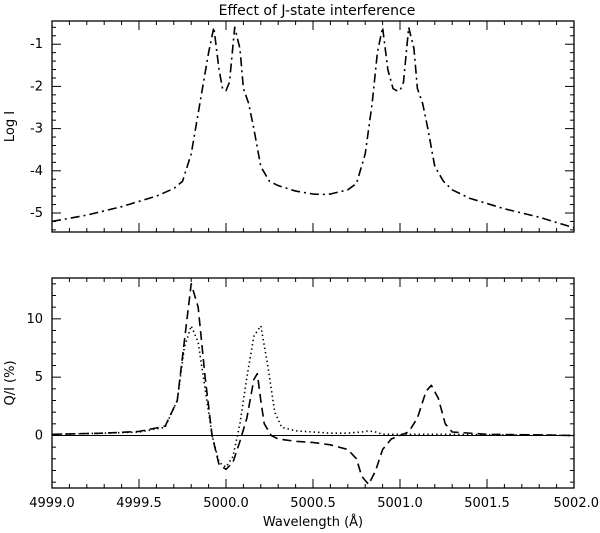 The width and height of the screenshot is (600, 533). Describe the element at coordinates (10, 382) in the screenshot. I see `polarization-y-axis-label: Q/I (%)` at that location.